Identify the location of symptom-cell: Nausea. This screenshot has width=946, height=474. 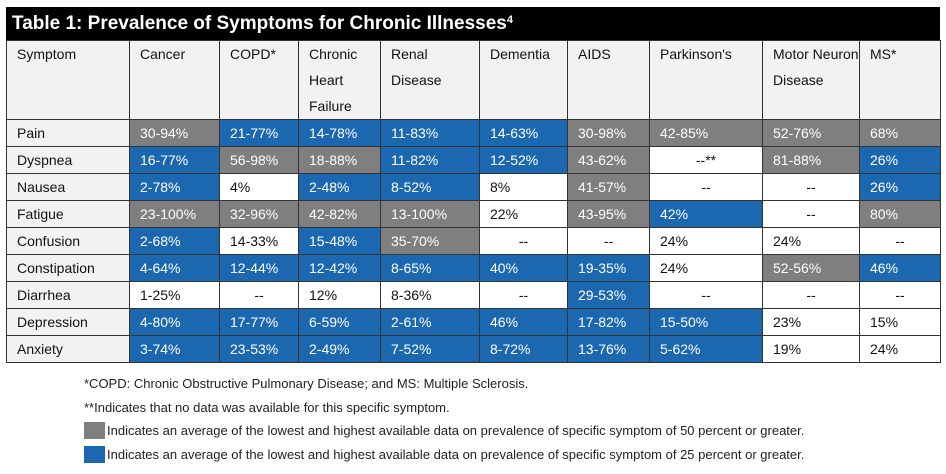
(68, 187).